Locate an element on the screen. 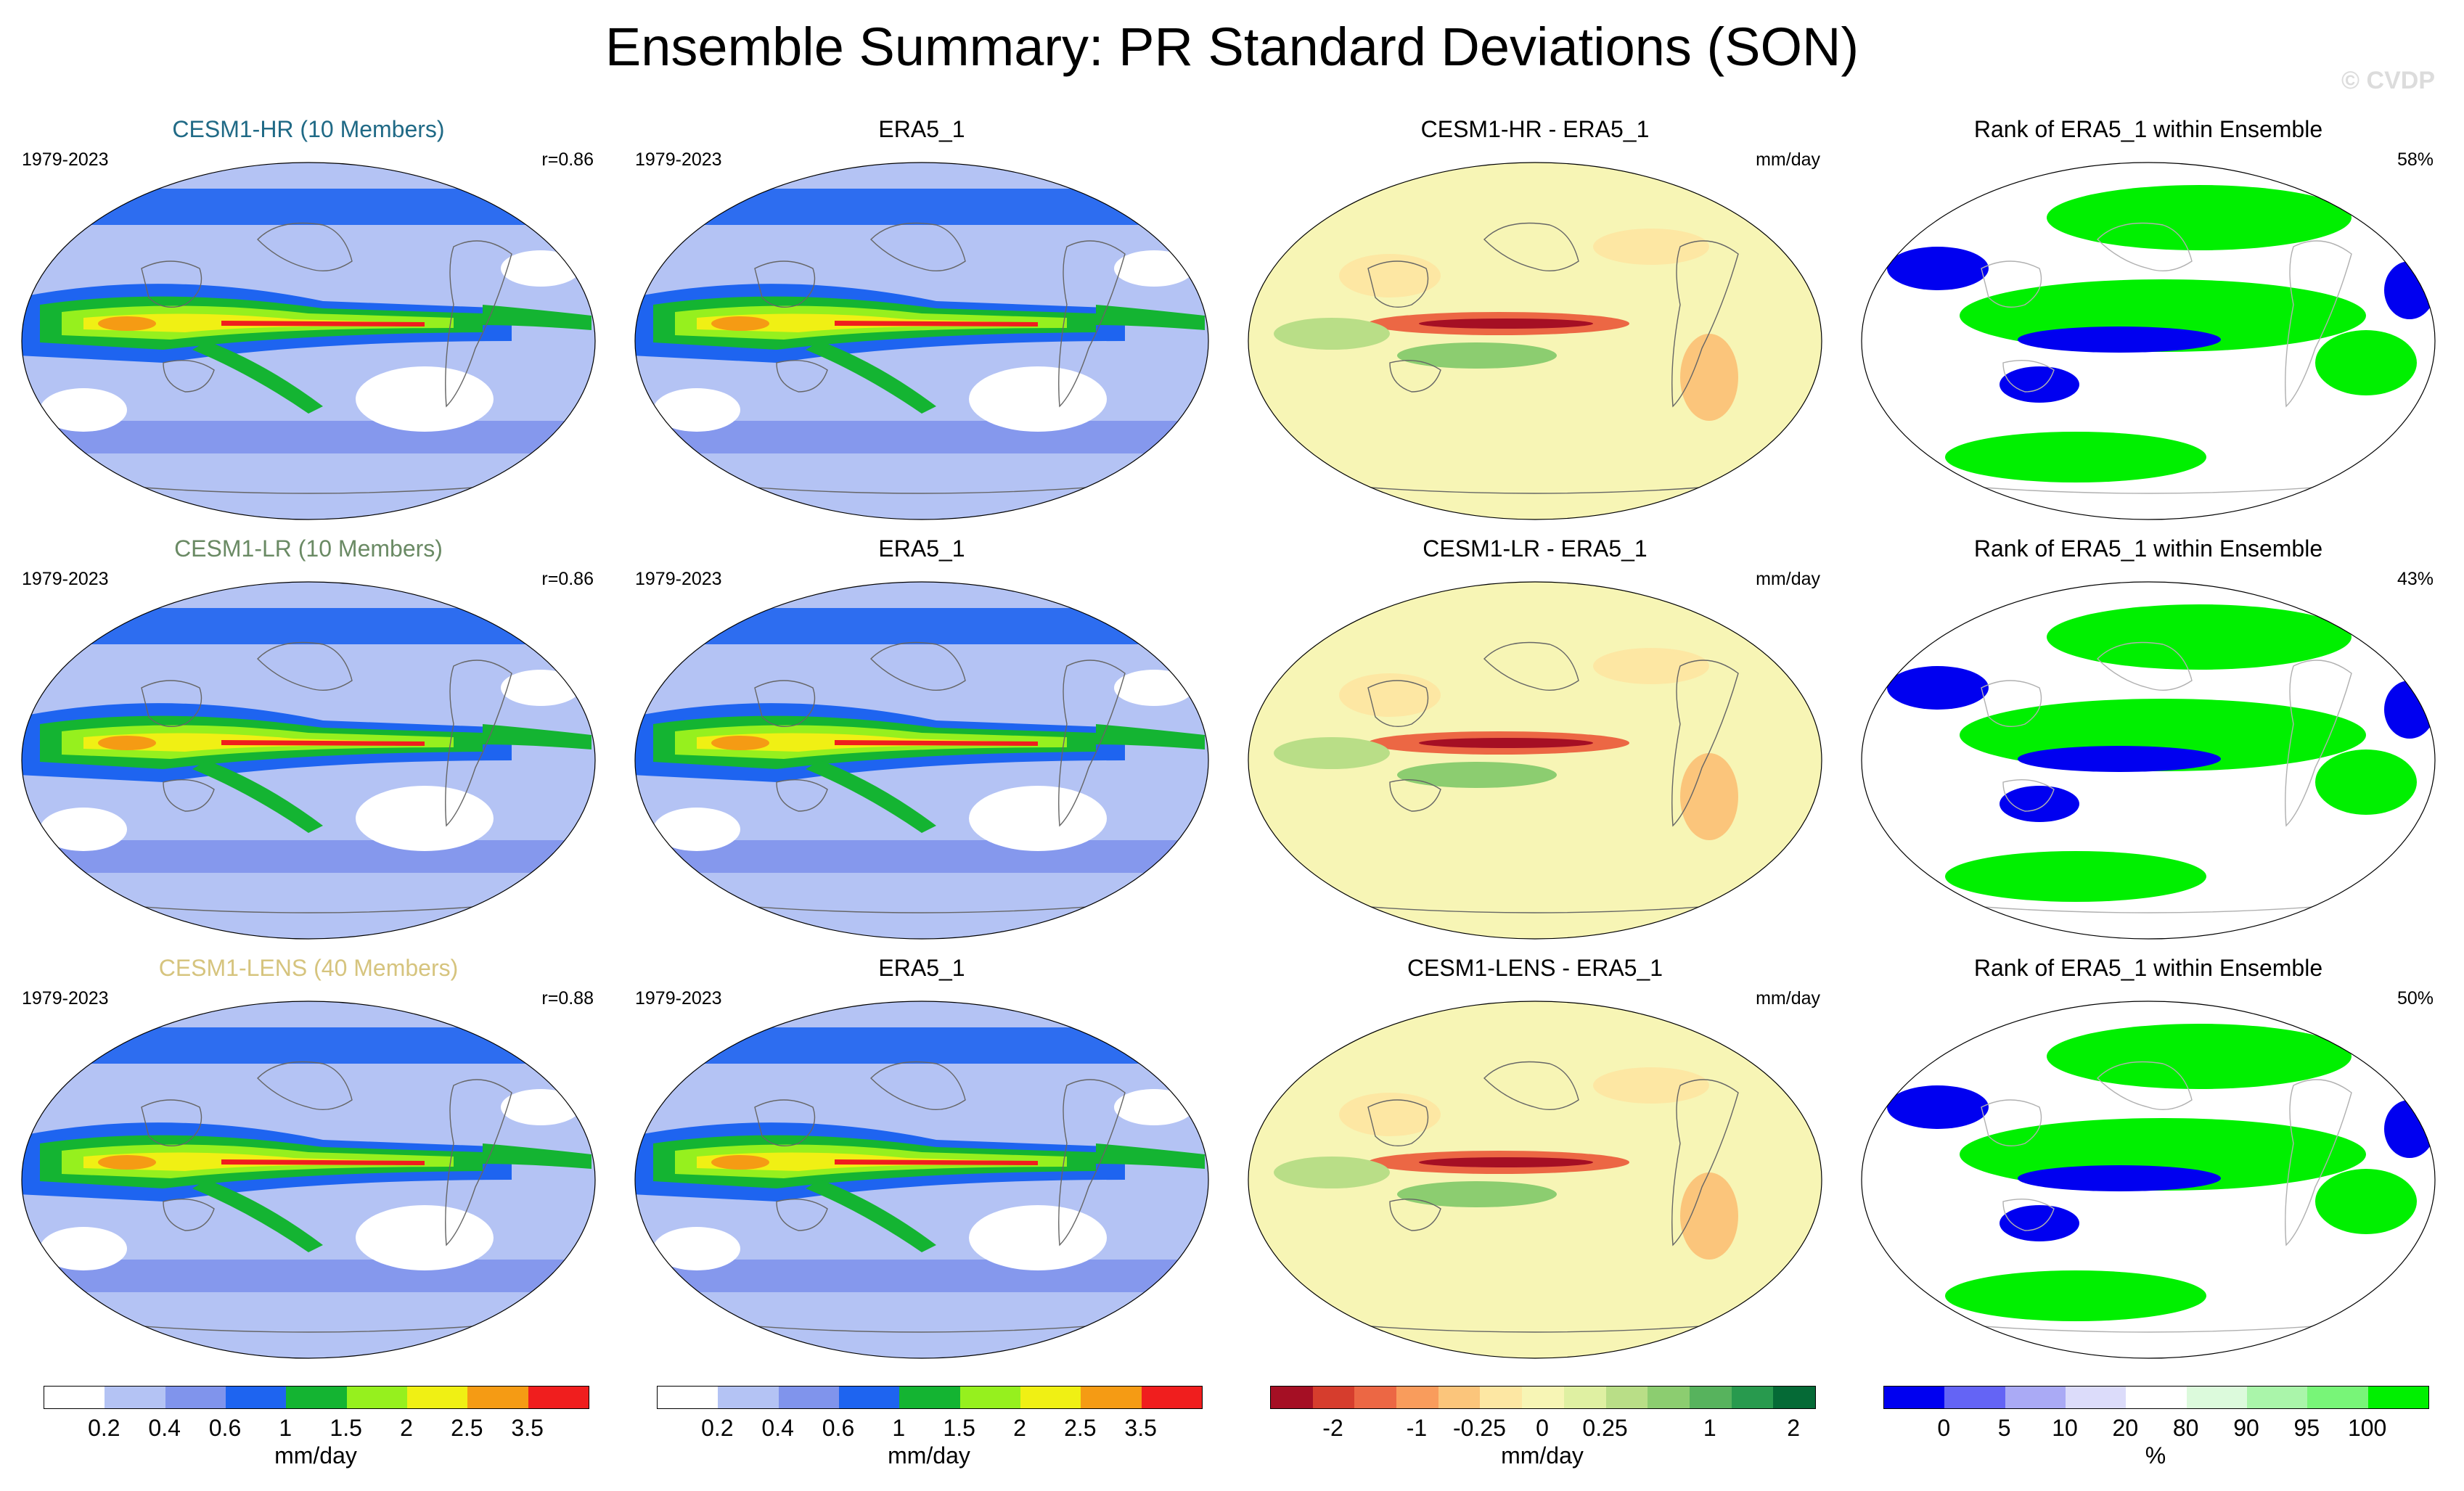 This screenshot has width=2464, height=1491. correlation-label: r=0.86 is located at coordinates (567, 579).